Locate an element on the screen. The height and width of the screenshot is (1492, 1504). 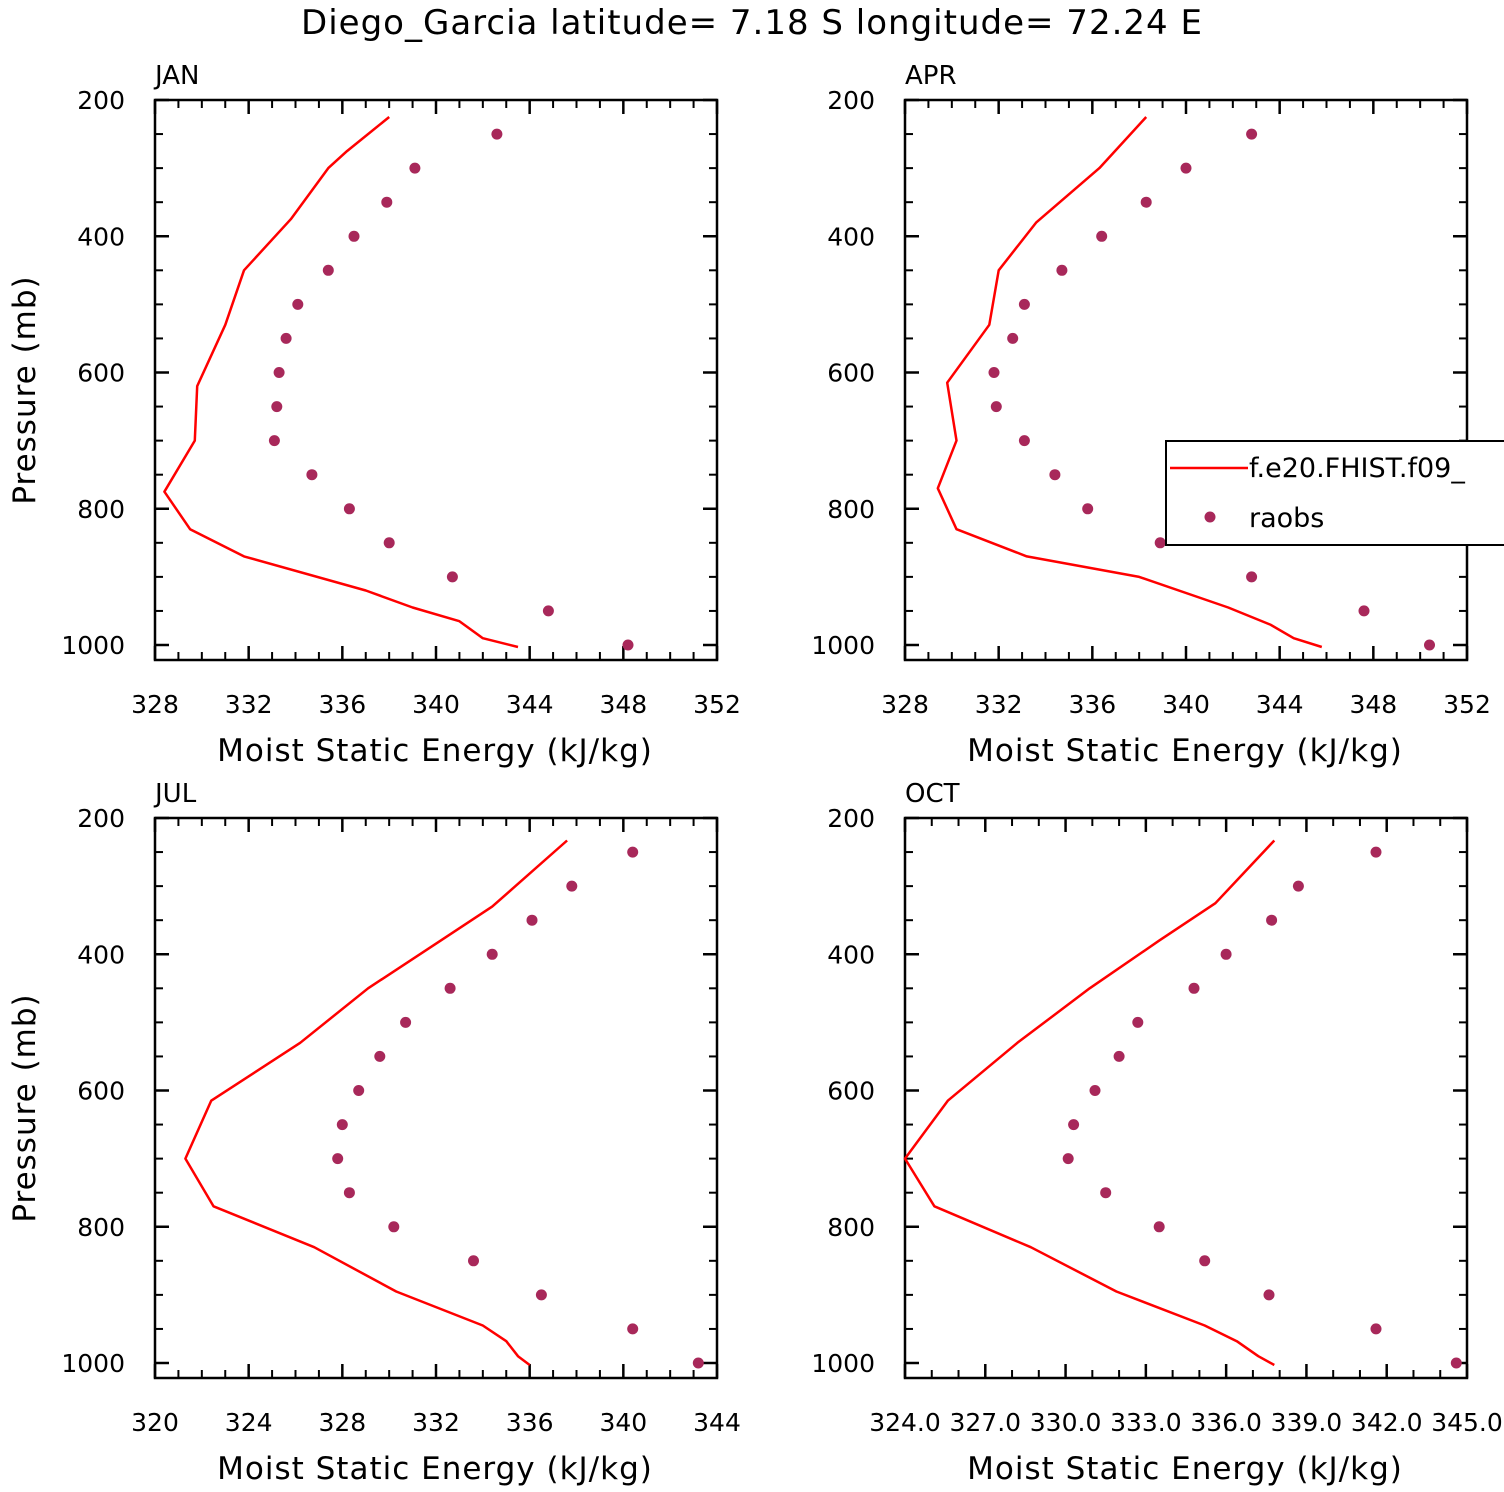
x-tick-label: 345.0 is located at coordinates (1467, 1422).